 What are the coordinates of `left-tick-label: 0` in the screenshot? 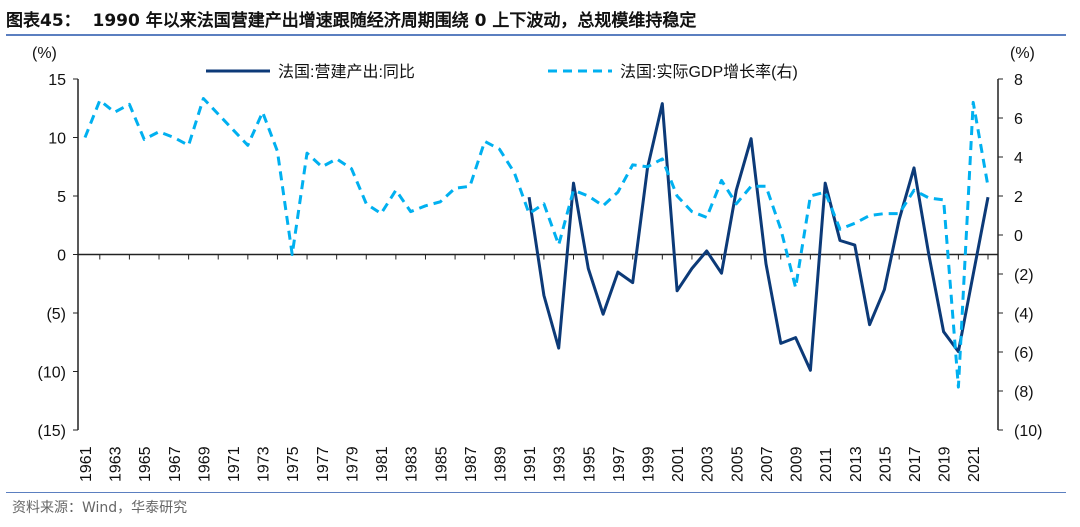 It's located at (61, 256).